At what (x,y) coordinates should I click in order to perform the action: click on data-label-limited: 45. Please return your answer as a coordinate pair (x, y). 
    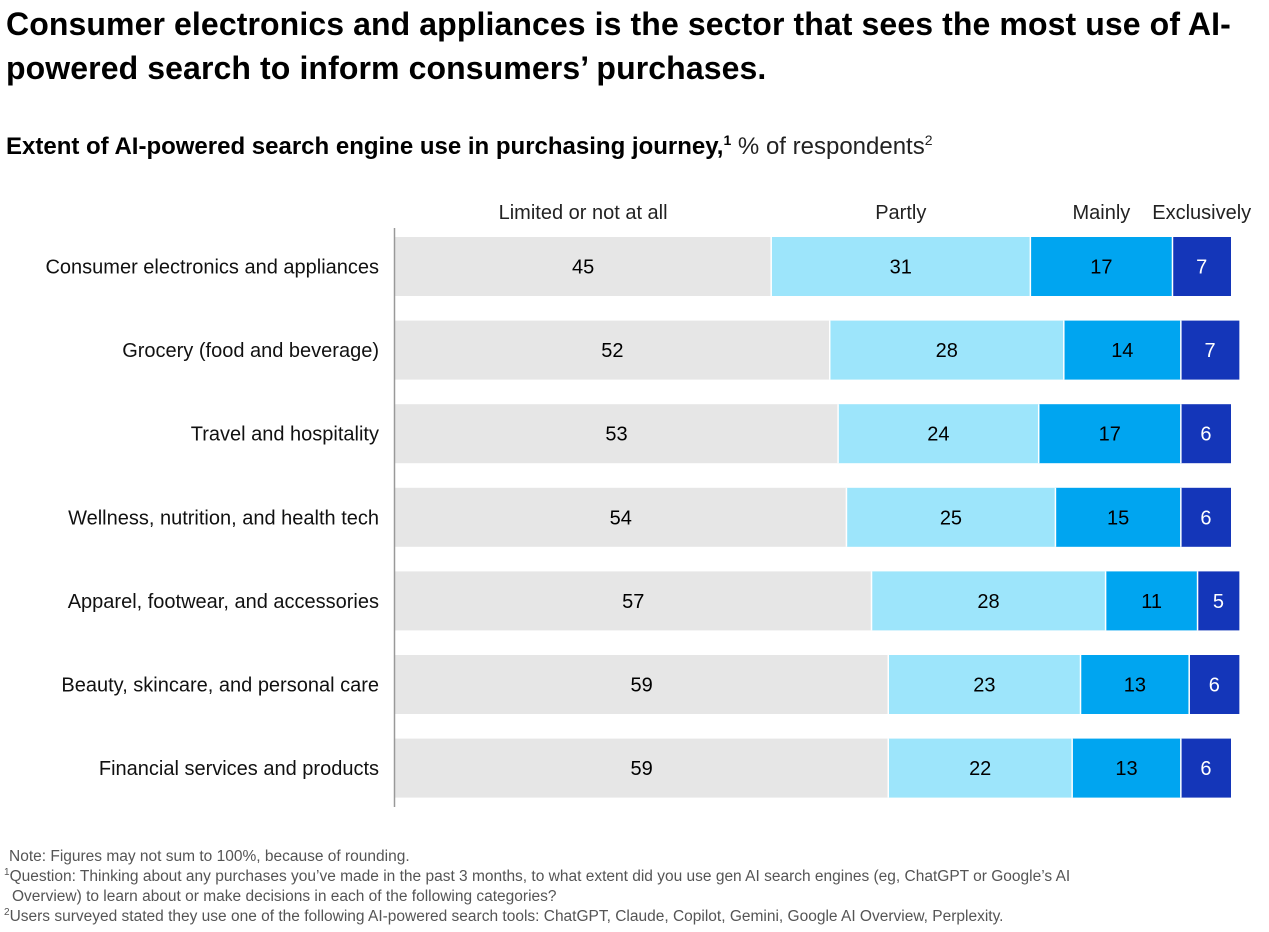
    Looking at the image, I should click on (583, 268).